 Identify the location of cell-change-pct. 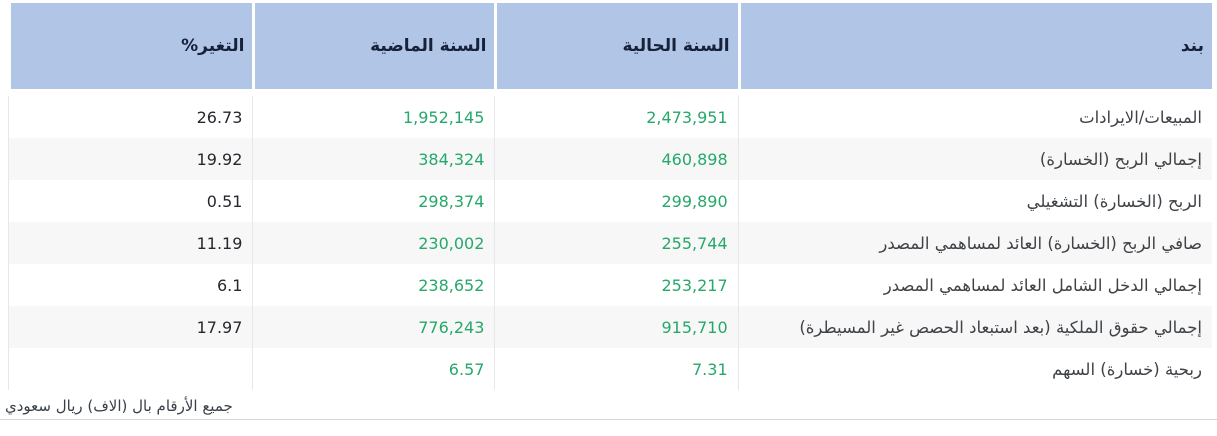
(130, 369).